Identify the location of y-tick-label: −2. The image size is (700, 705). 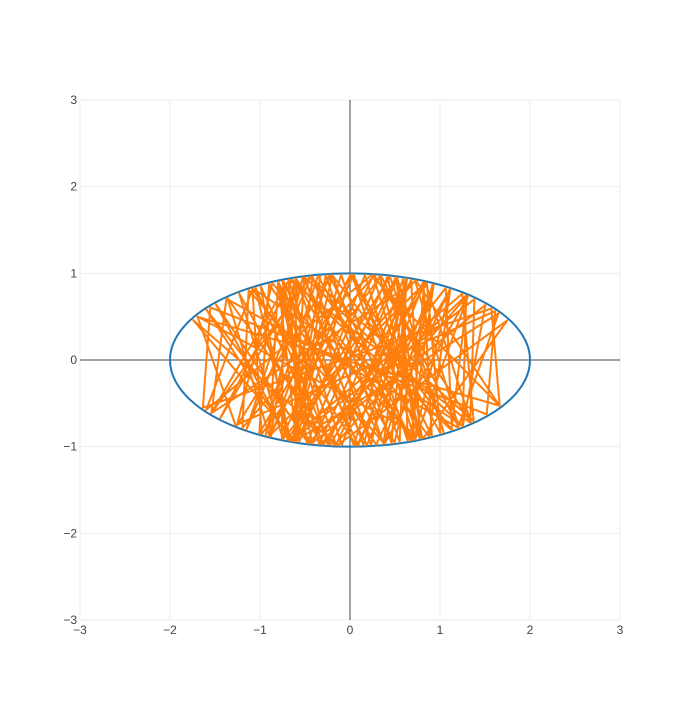
(70, 533).